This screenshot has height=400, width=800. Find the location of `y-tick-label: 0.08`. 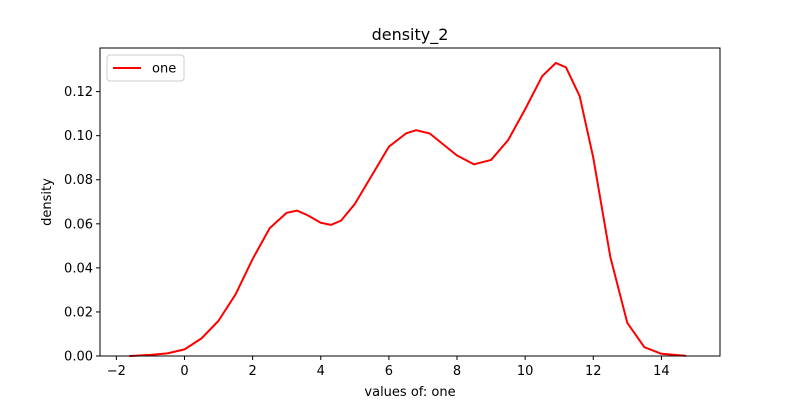

y-tick-label: 0.08 is located at coordinates (78, 180).